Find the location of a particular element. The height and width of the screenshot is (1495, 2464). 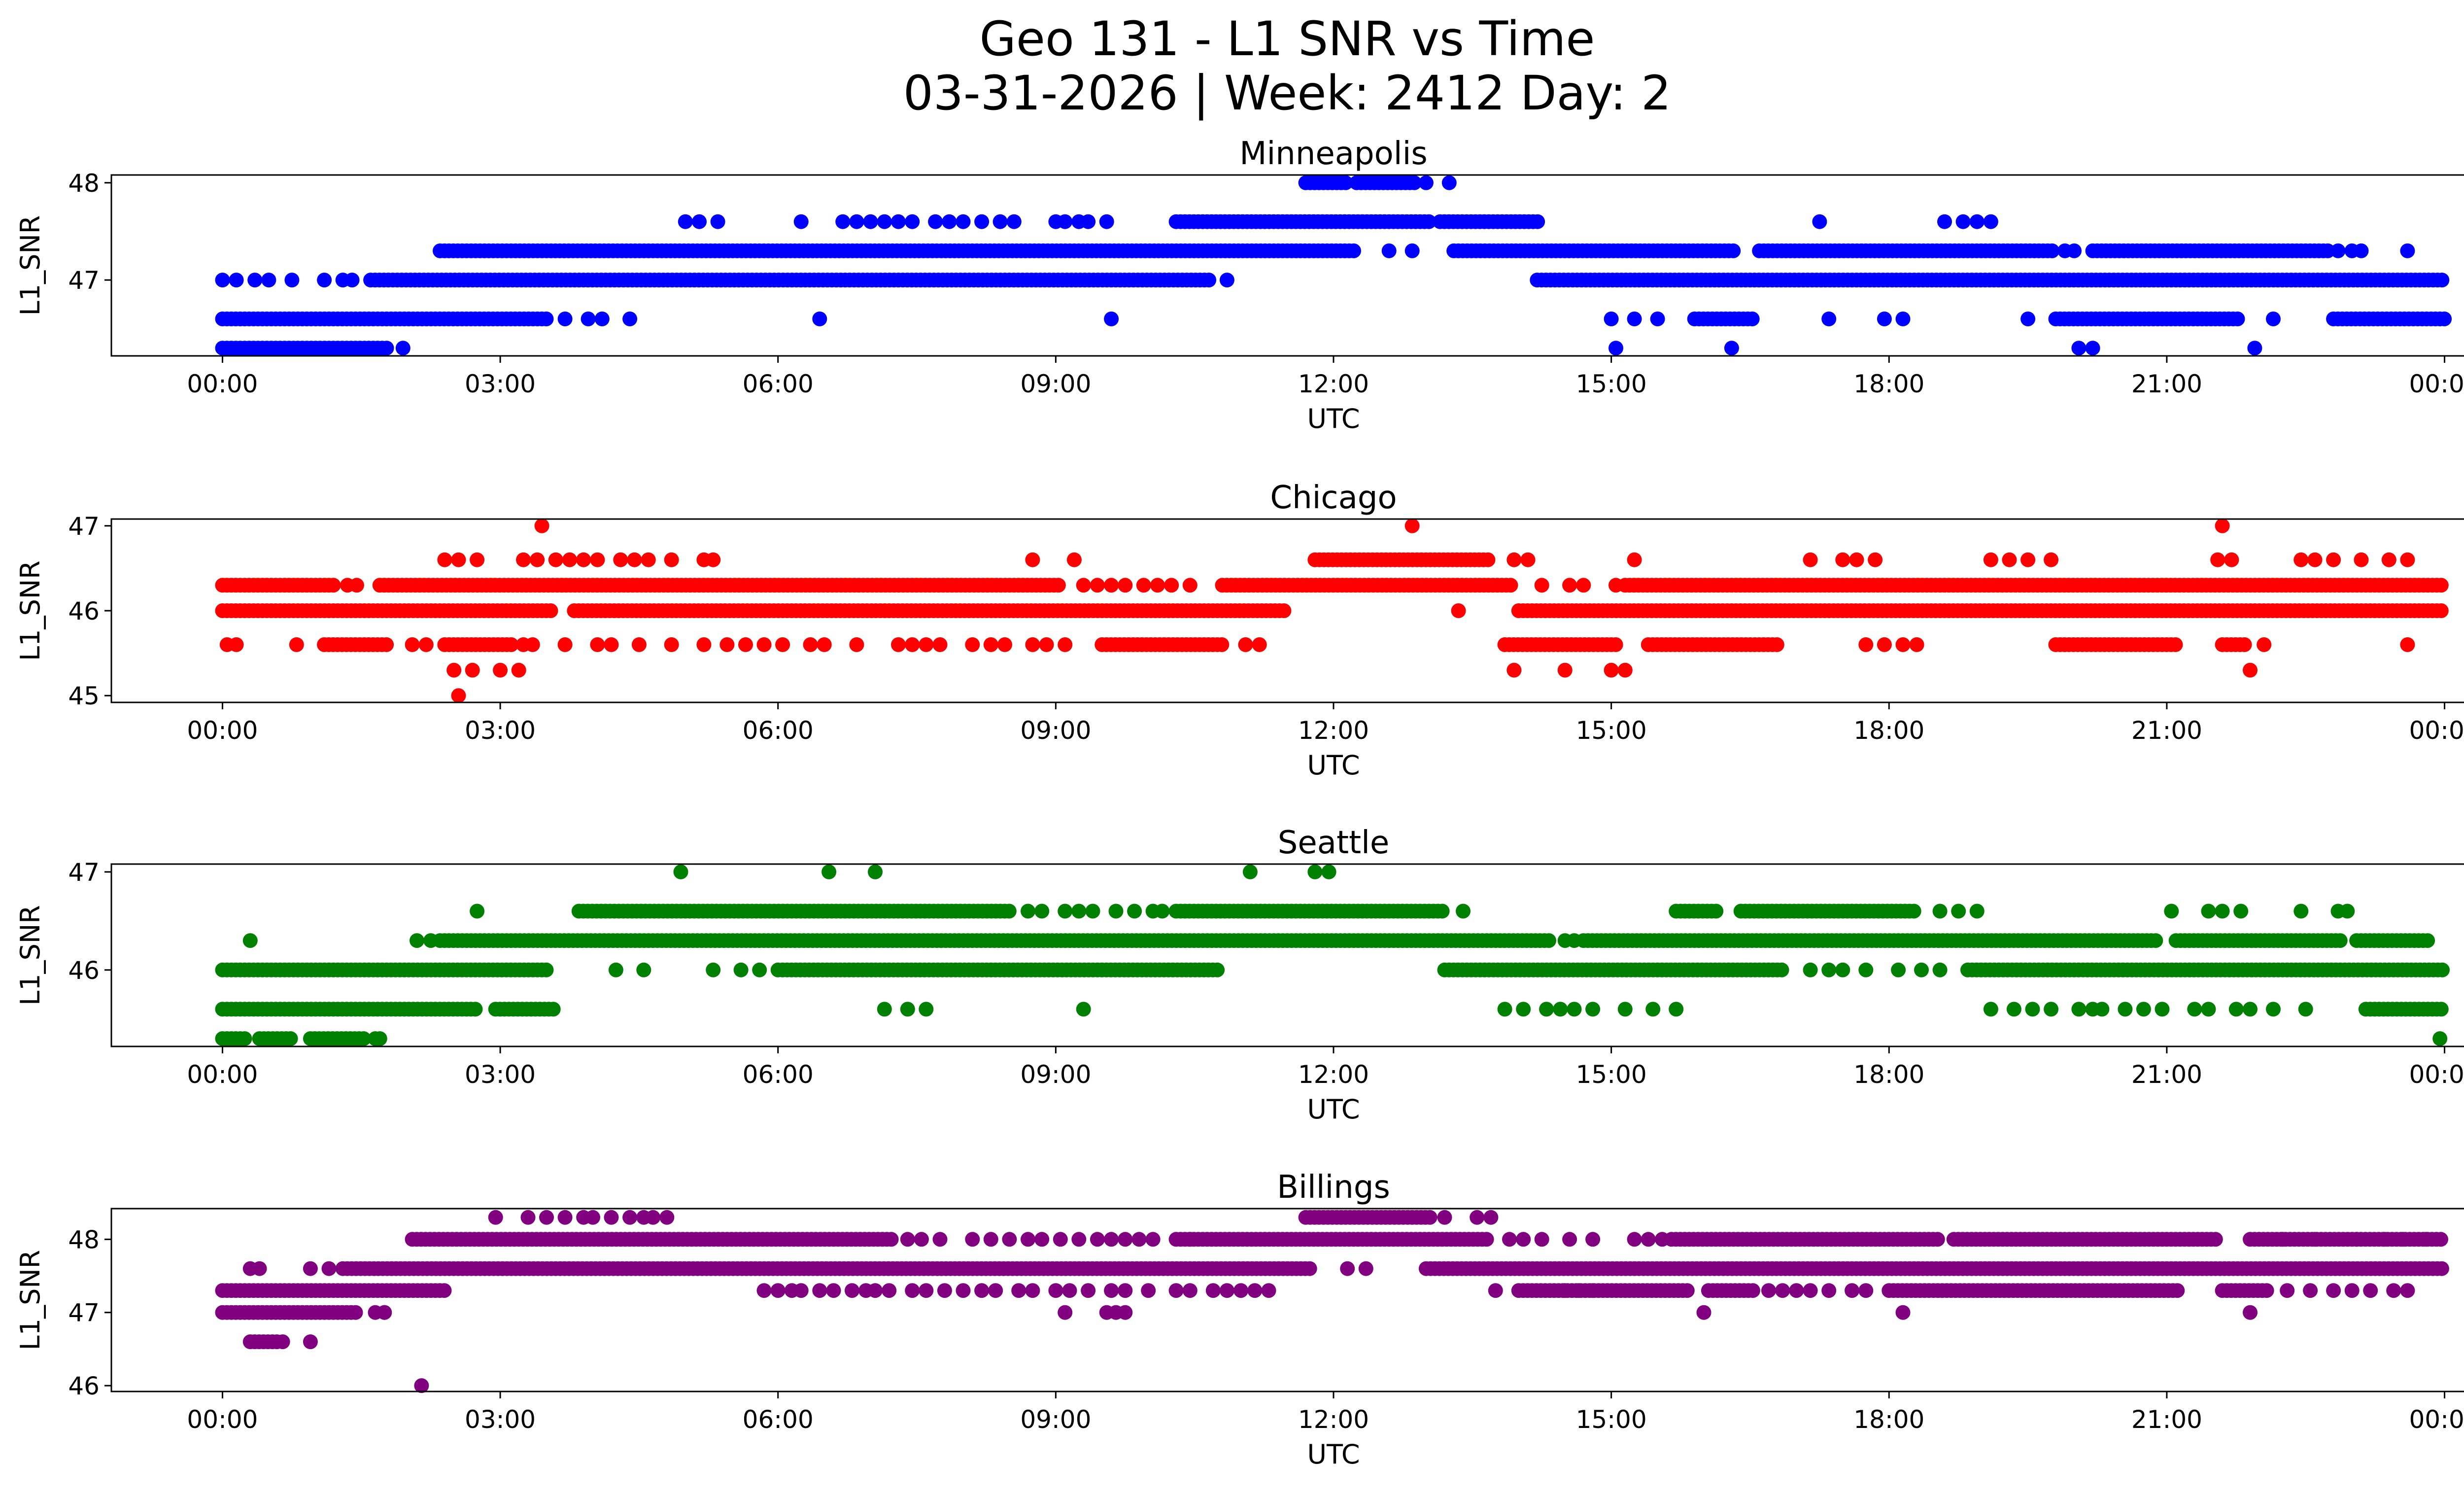

y-tick-label: 47 is located at coordinates (84, 526).